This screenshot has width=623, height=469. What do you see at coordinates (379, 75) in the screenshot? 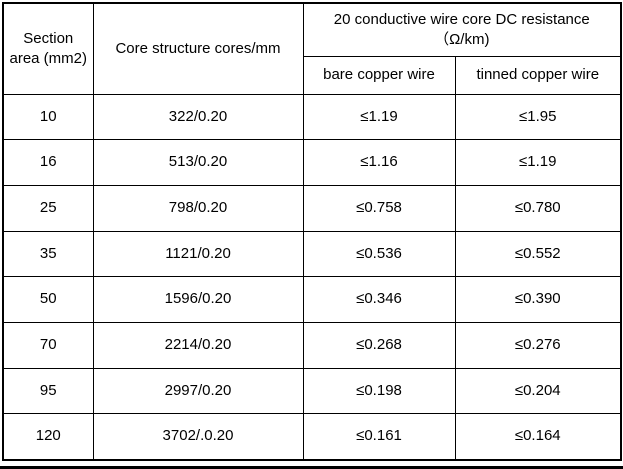
I see `header-bare-copper-wire: bare copper wire` at bounding box center [379, 75].